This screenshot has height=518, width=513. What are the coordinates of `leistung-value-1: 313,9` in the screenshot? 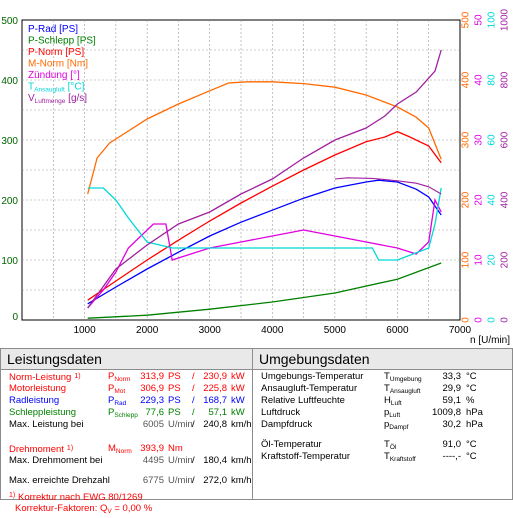 It's located at (152, 376).